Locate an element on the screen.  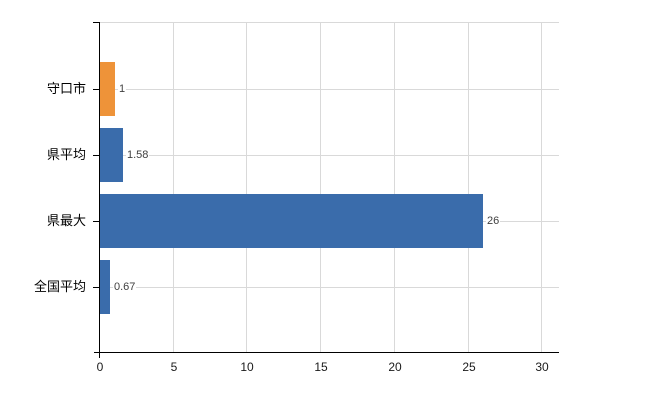
x-tick-label: 30 is located at coordinates (542, 367).